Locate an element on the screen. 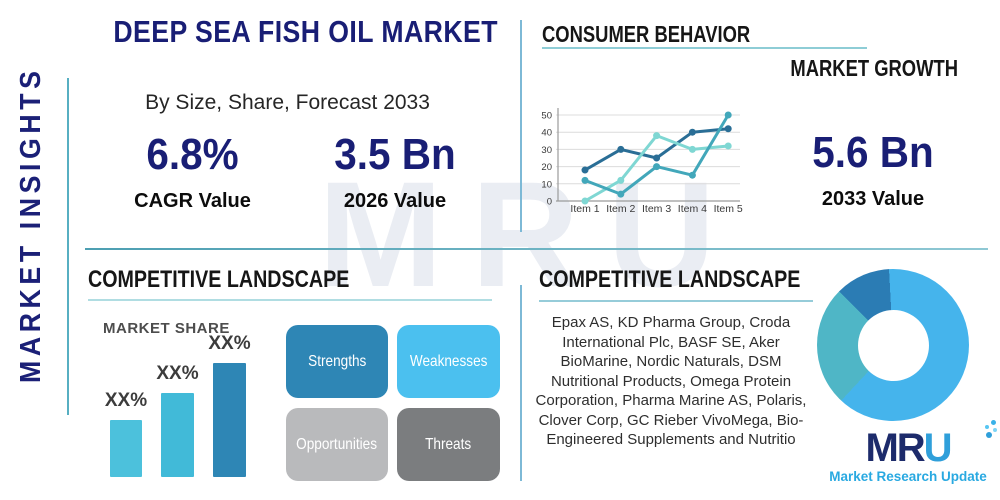 The height and width of the screenshot is (500, 1000). brand-logo: MRU Market Research Update is located at coordinates (912, 452).